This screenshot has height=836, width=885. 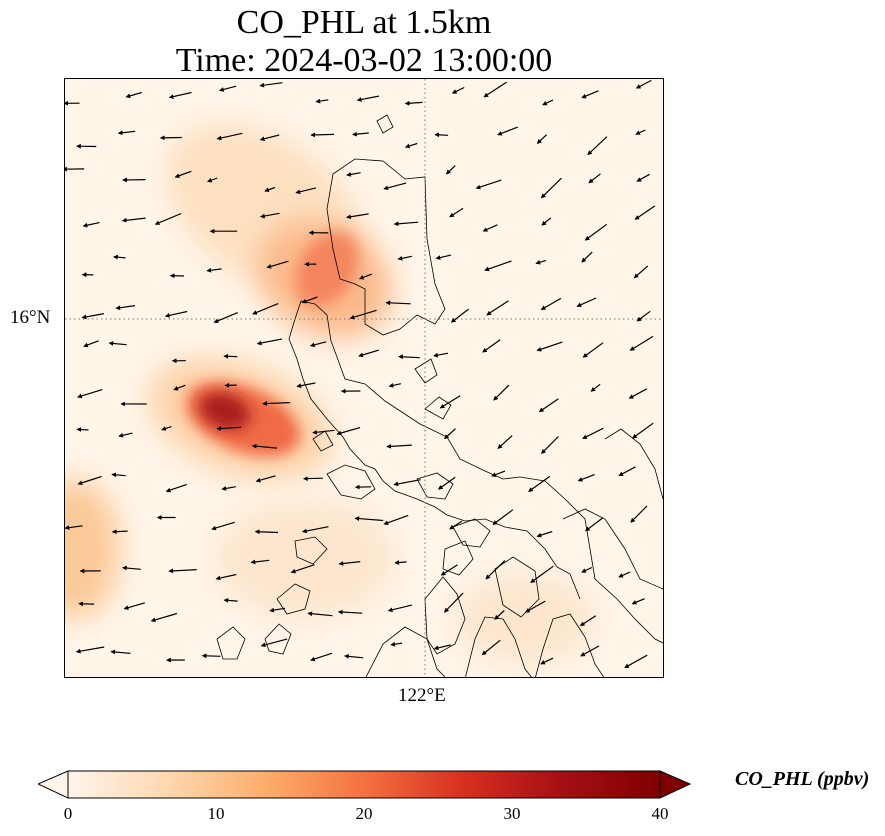 What do you see at coordinates (30, 317) in the screenshot?
I see `latitude-tick-label: 16°N` at bounding box center [30, 317].